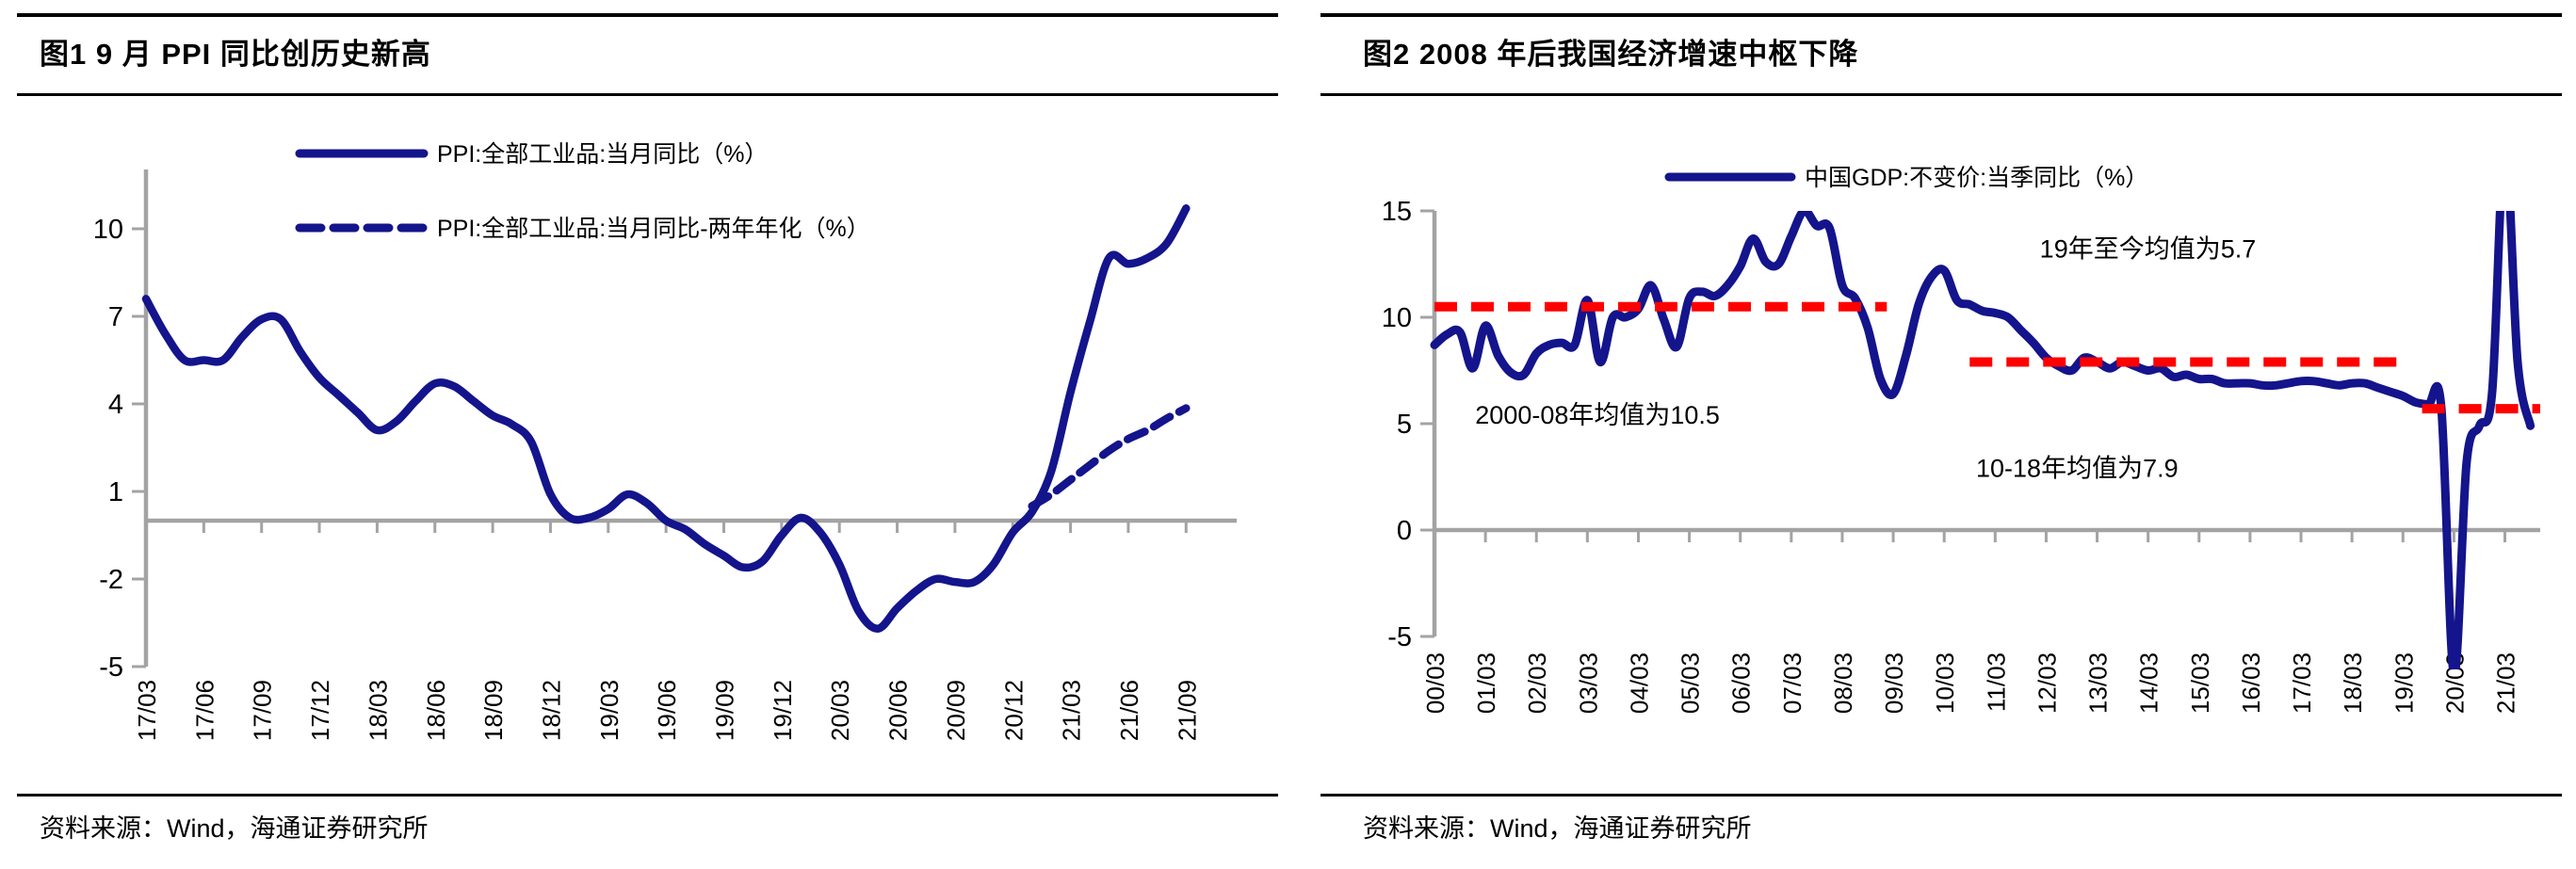 This screenshot has width=2576, height=869. What do you see at coordinates (1109, 457) in the screenshot?
I see `fig1-series-1-line` at bounding box center [1109, 457].